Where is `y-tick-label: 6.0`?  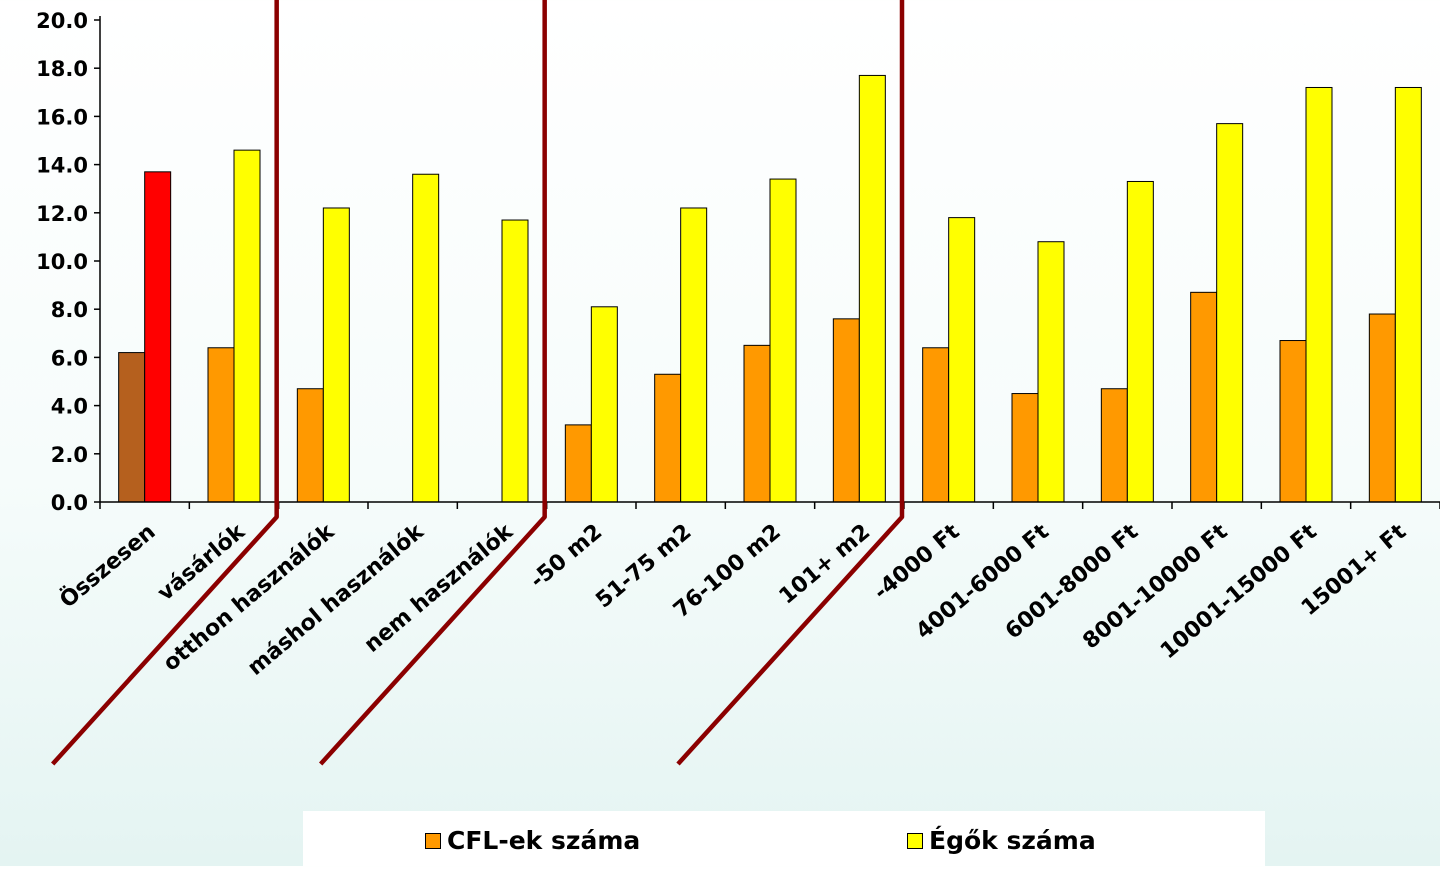
y-tick-label: 6.0 is located at coordinates (69, 358).